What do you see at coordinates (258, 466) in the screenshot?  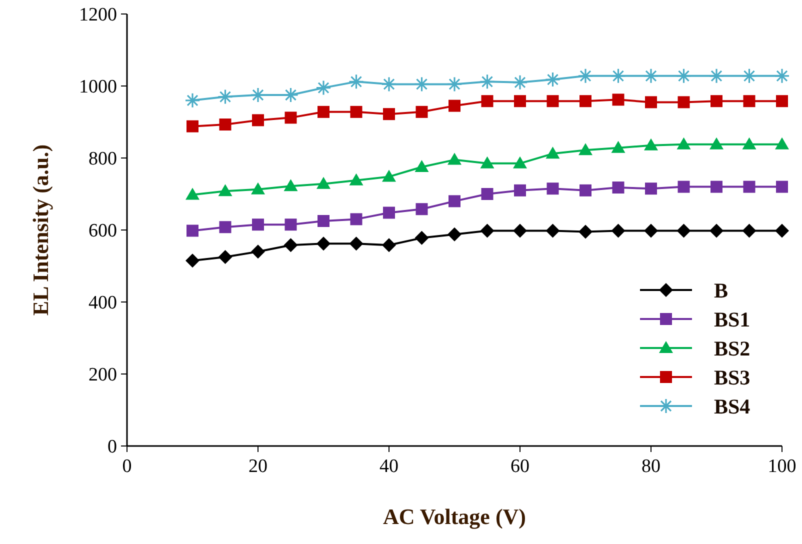 I see `x-tick-label: 20` at bounding box center [258, 466].